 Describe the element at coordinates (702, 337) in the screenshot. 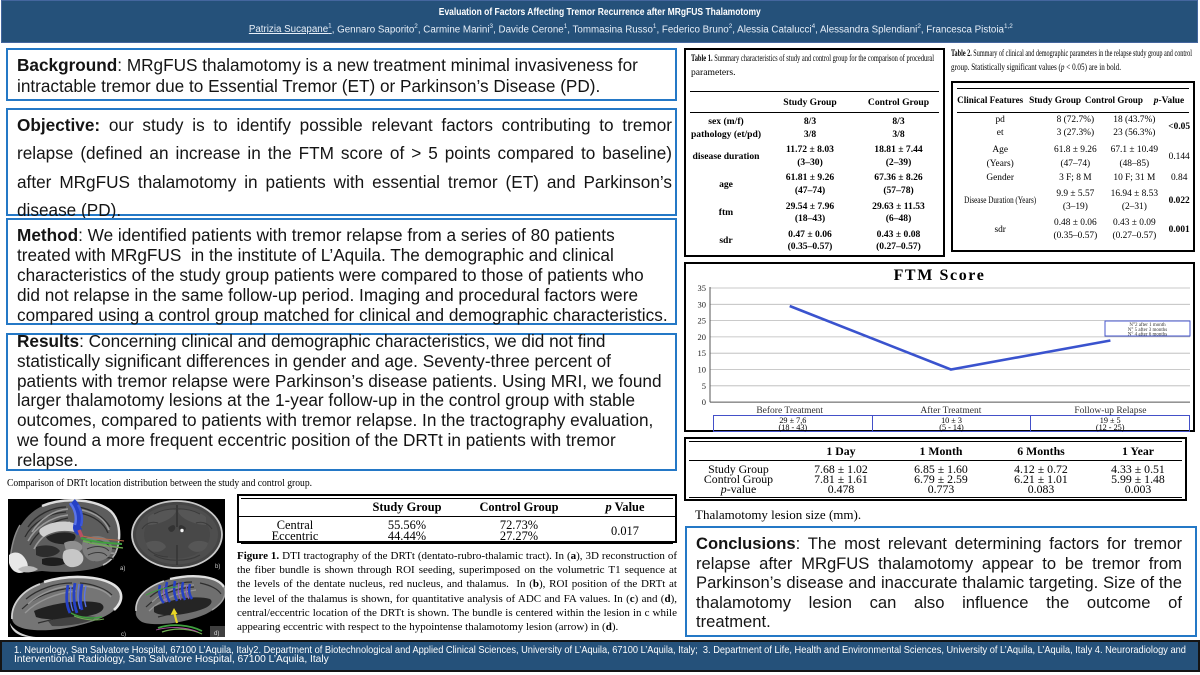

I see `svg-text: 20` at that location.